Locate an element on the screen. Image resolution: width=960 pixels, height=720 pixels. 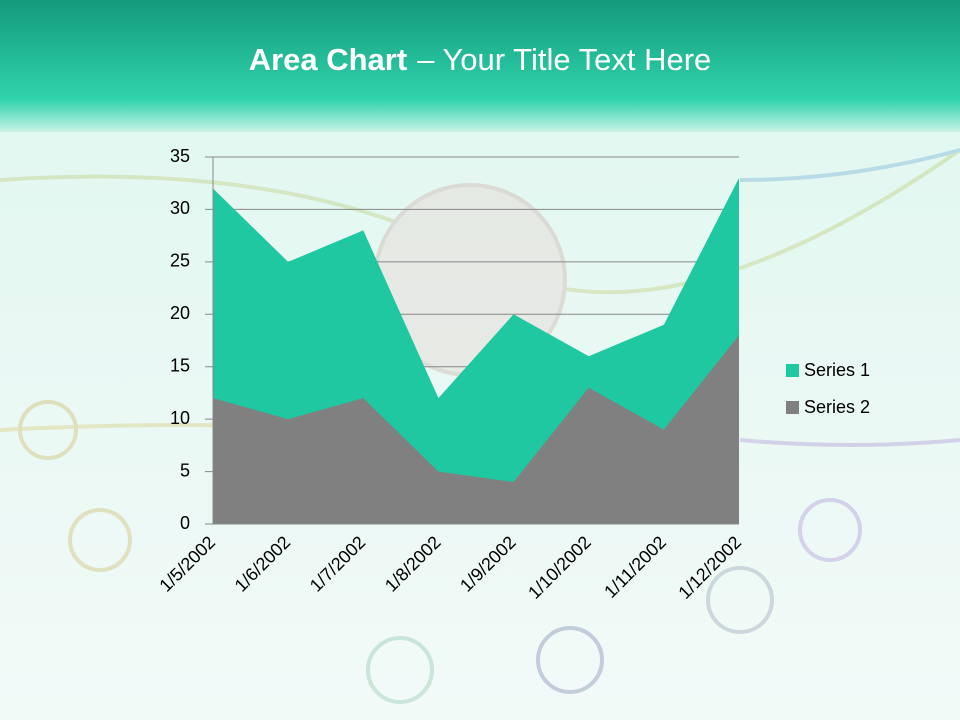
y-tick-label: 0 is located at coordinates (185, 523).